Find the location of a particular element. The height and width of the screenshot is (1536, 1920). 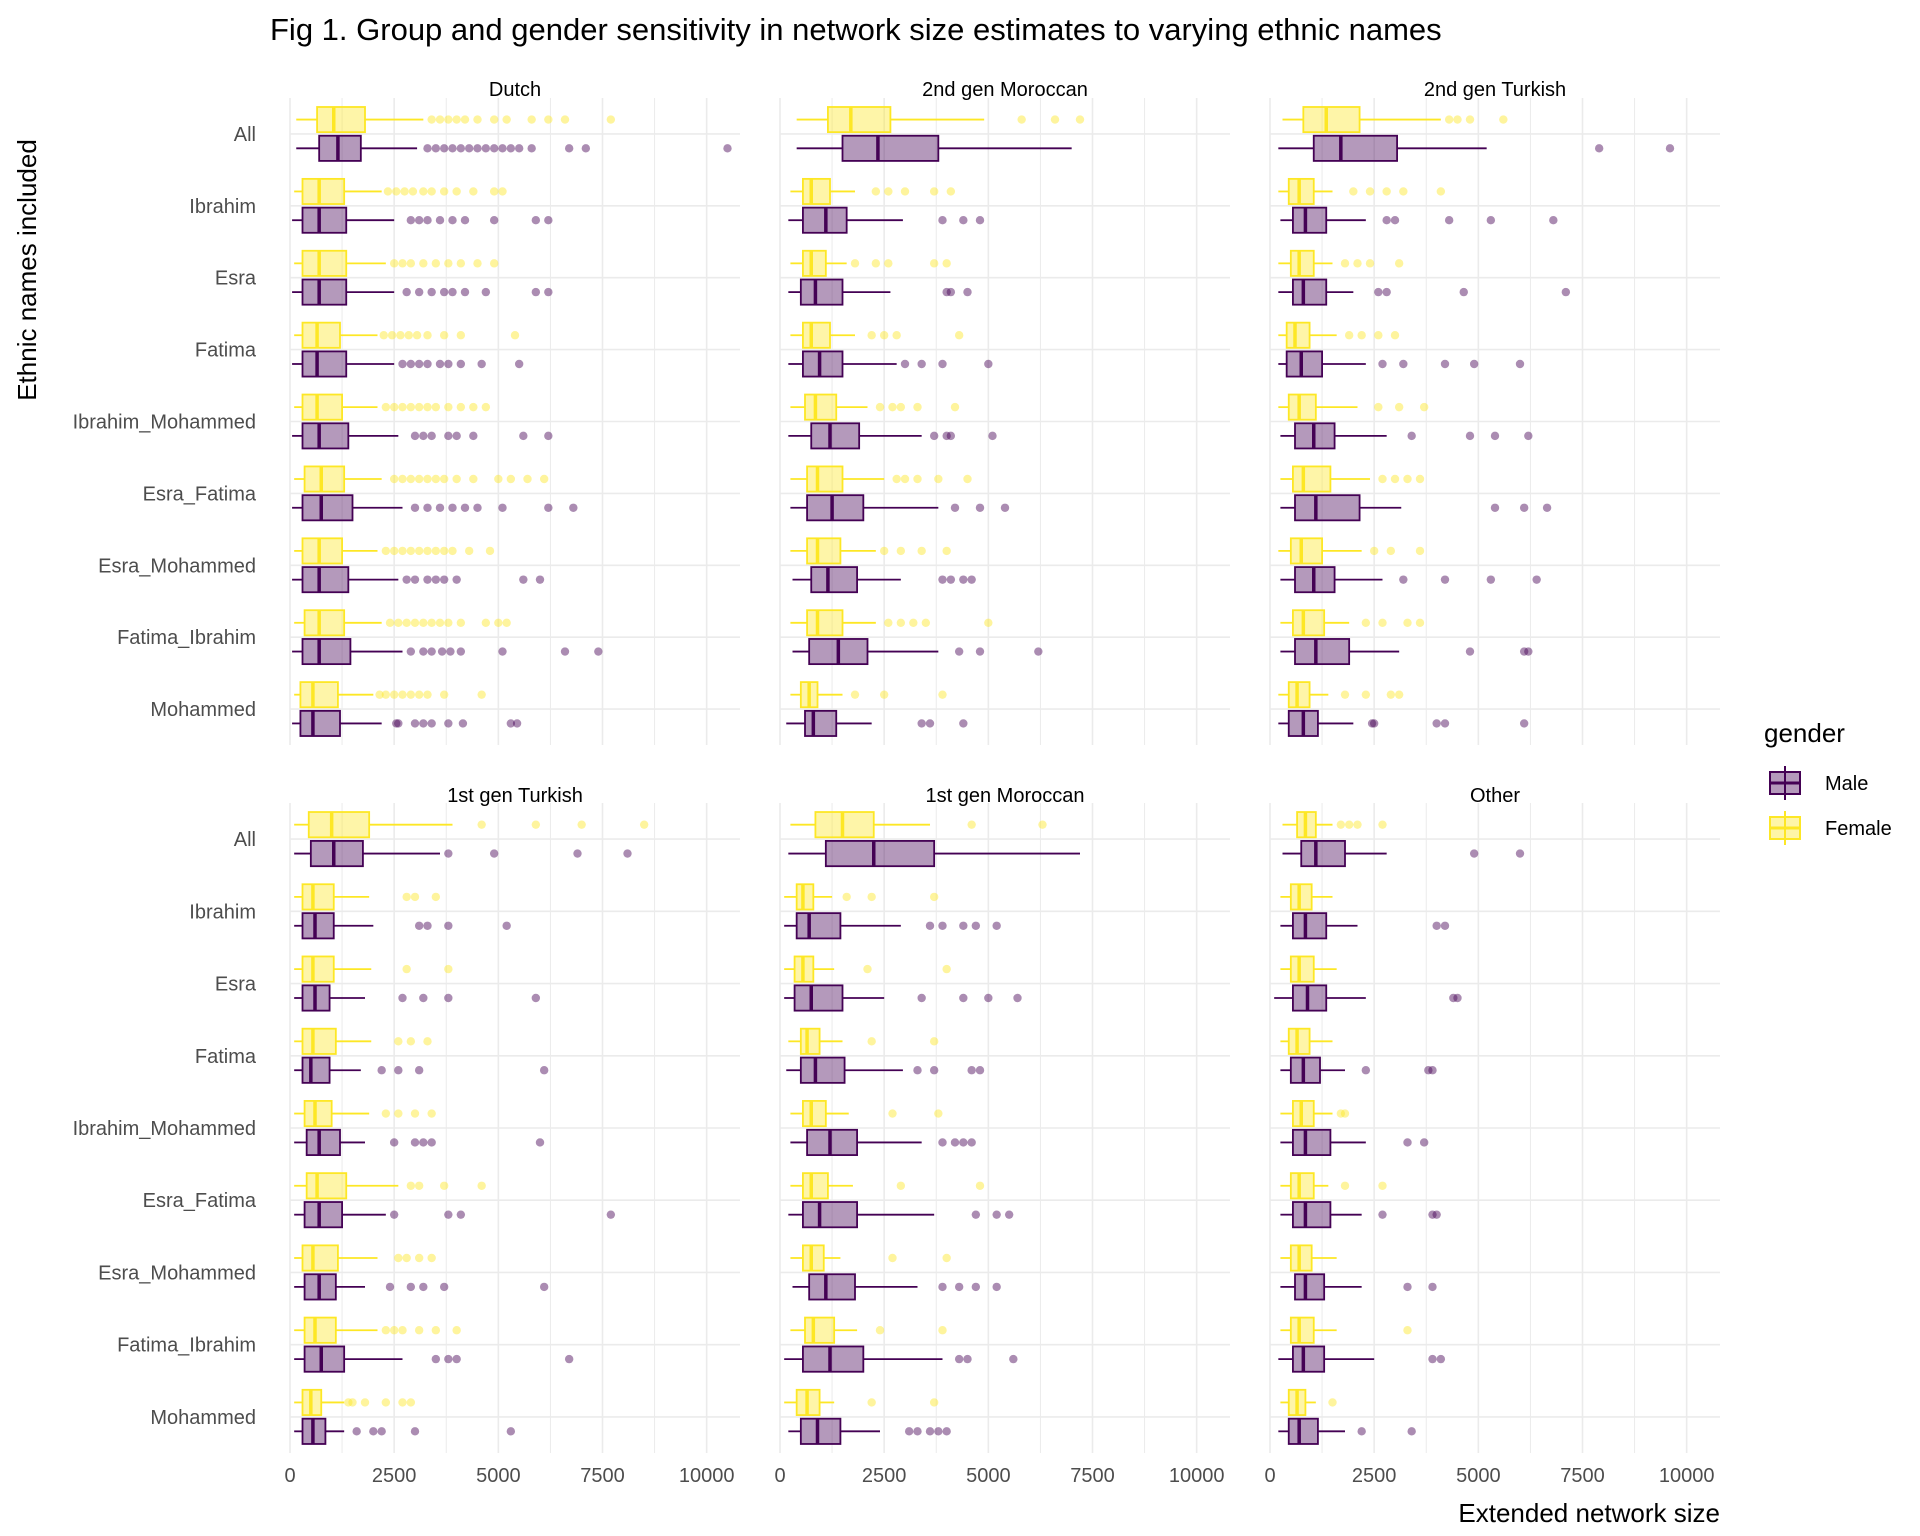

panel-strip-title: 2nd gen Moroccan is located at coordinates (1005, 90).